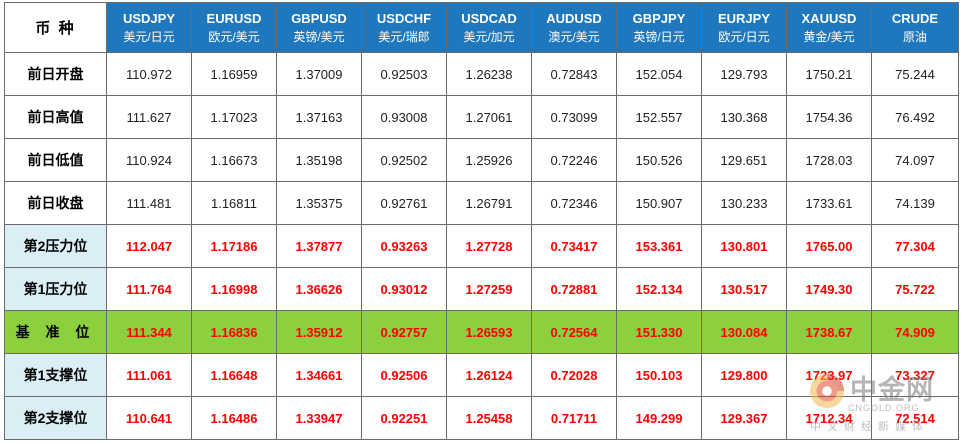 This screenshot has width=962, height=444. What do you see at coordinates (829, 27) in the screenshot?
I see `column-header: XAUUSD 黄金/美元` at bounding box center [829, 27].